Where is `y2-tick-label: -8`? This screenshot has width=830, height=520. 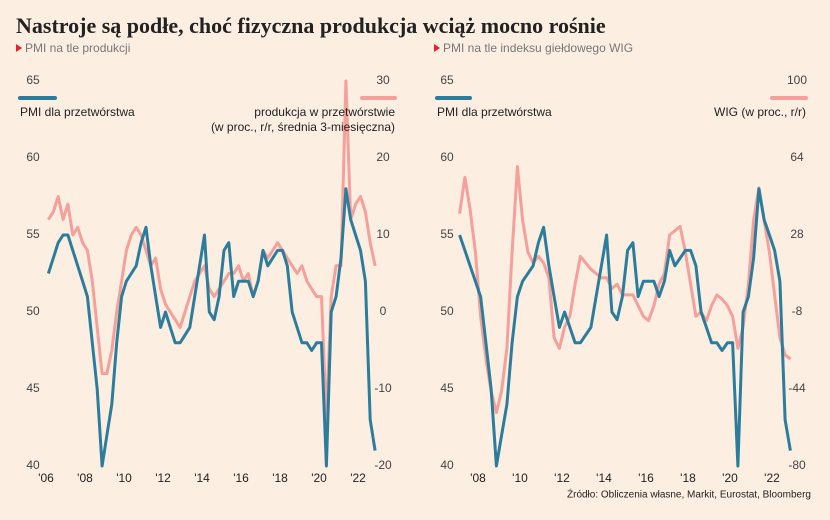
y2-tick-label: -8 is located at coordinates (797, 311).